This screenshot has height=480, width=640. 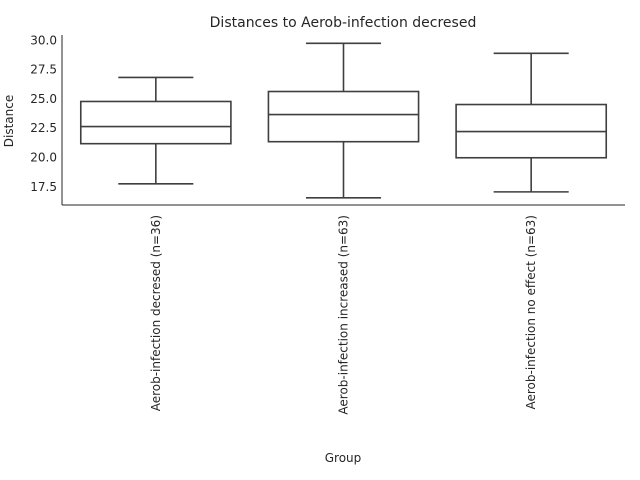 I want to click on y-tick-label: 27.5, so click(x=43, y=70).